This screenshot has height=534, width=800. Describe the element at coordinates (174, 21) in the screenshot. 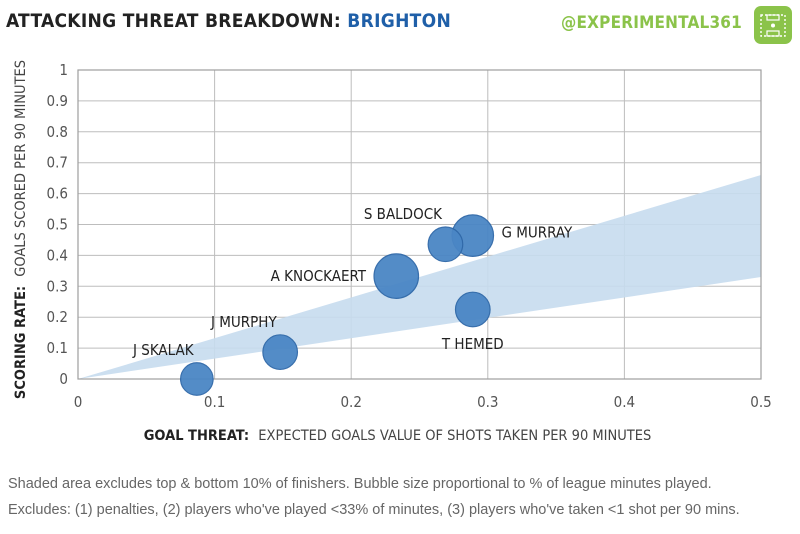

I see `title-prefix: ATTACKING THREAT BREAKDOWN:` at that location.